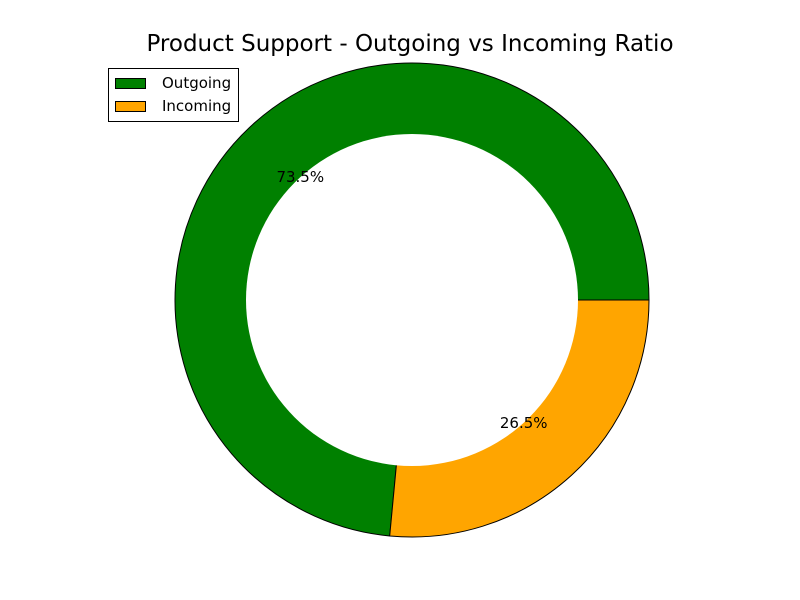 This screenshot has height=600, width=800. I want to click on legend-swatch-outgoing, so click(130, 83).